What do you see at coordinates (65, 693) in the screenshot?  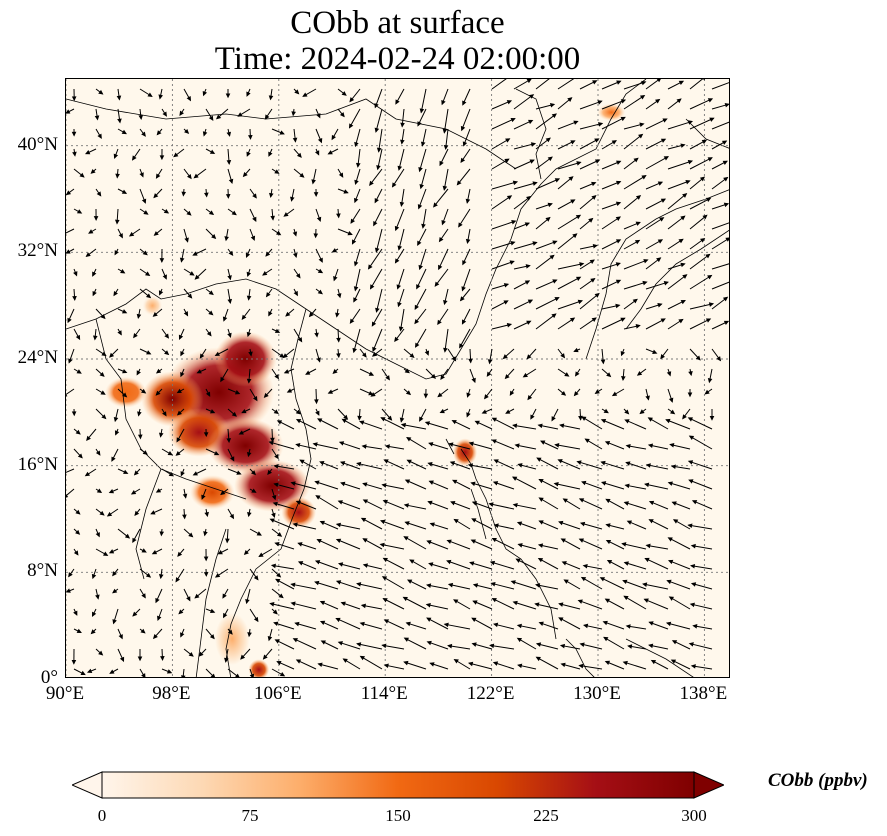 I see `x-tick-label: 90°E` at bounding box center [65, 693].